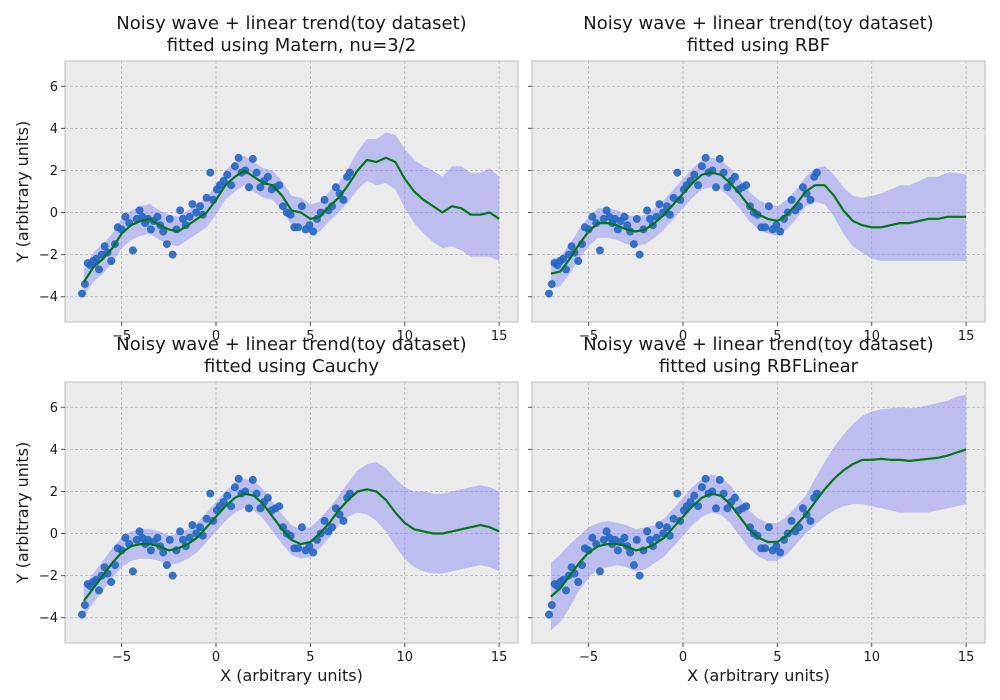 This screenshot has width=1000, height=700. What do you see at coordinates (48, 576) in the screenshot?
I see `y-tick-label: −2` at bounding box center [48, 576].